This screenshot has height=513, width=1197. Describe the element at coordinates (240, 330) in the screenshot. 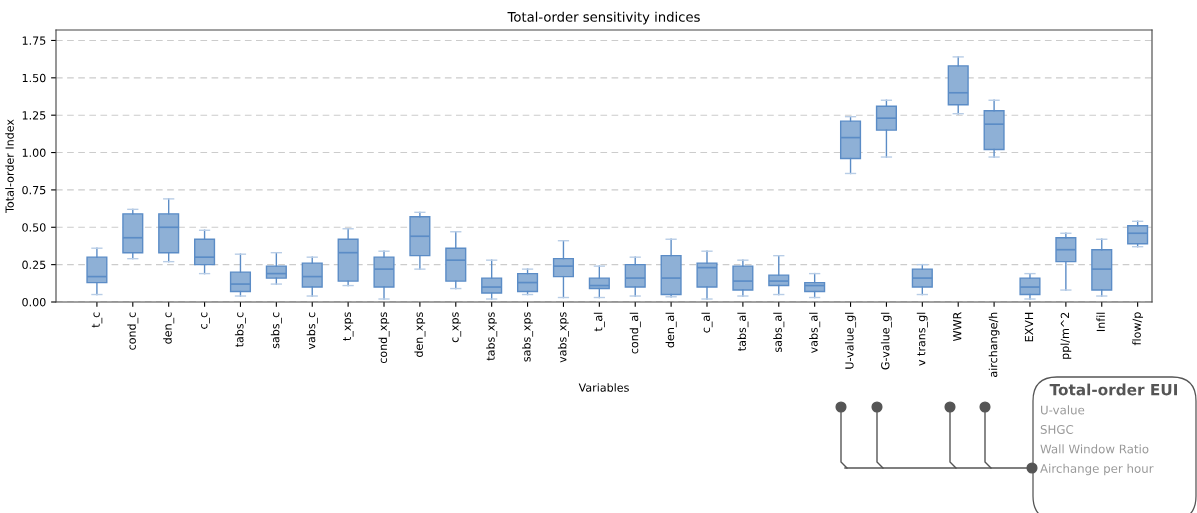

I see `x-tick-label: tabs_c` at that location.